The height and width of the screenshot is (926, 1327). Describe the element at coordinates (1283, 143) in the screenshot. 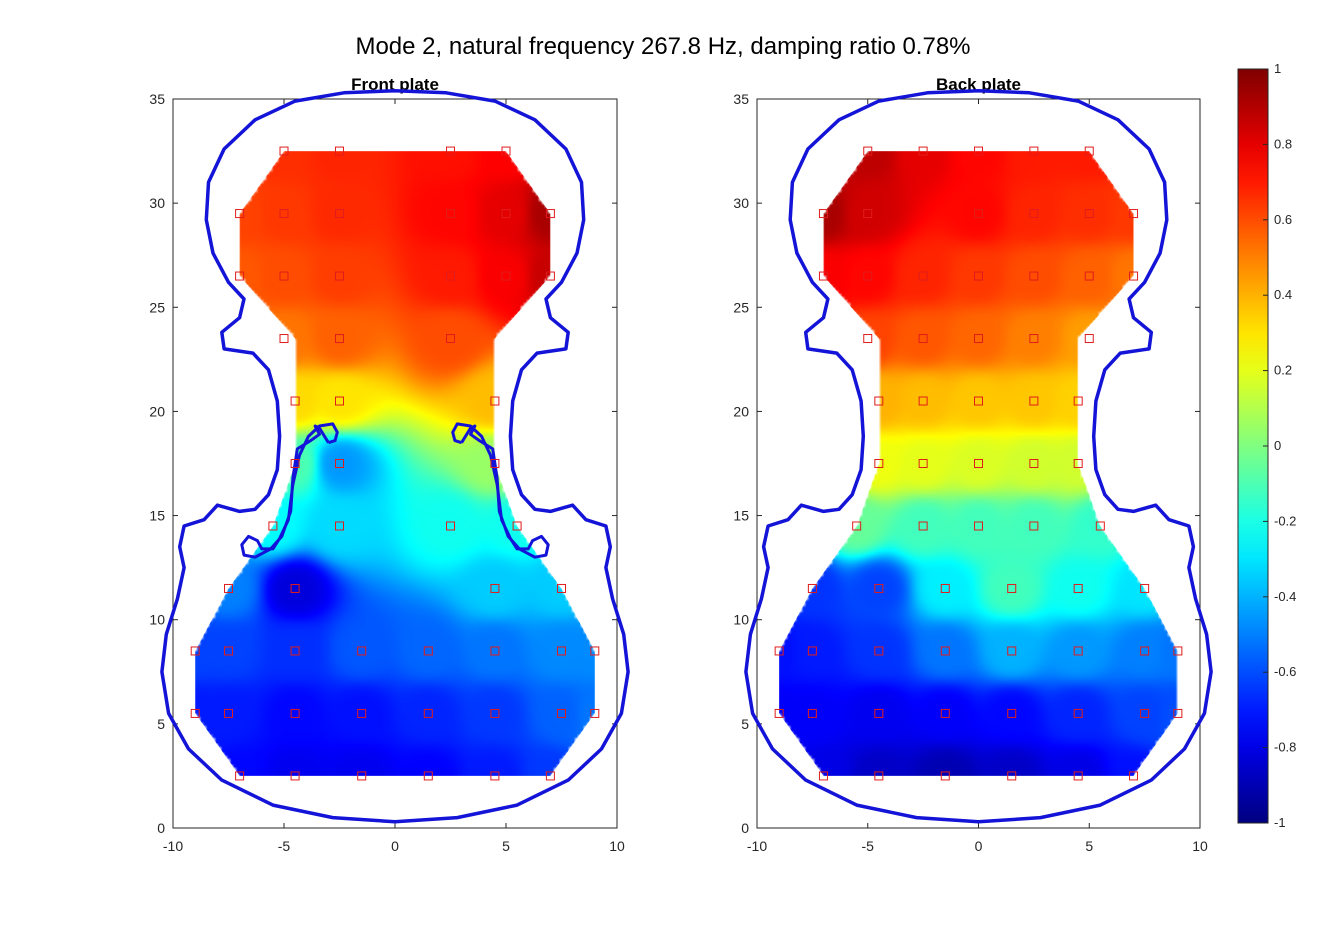

I see `colorbar-tick-label: 0.8` at that location.